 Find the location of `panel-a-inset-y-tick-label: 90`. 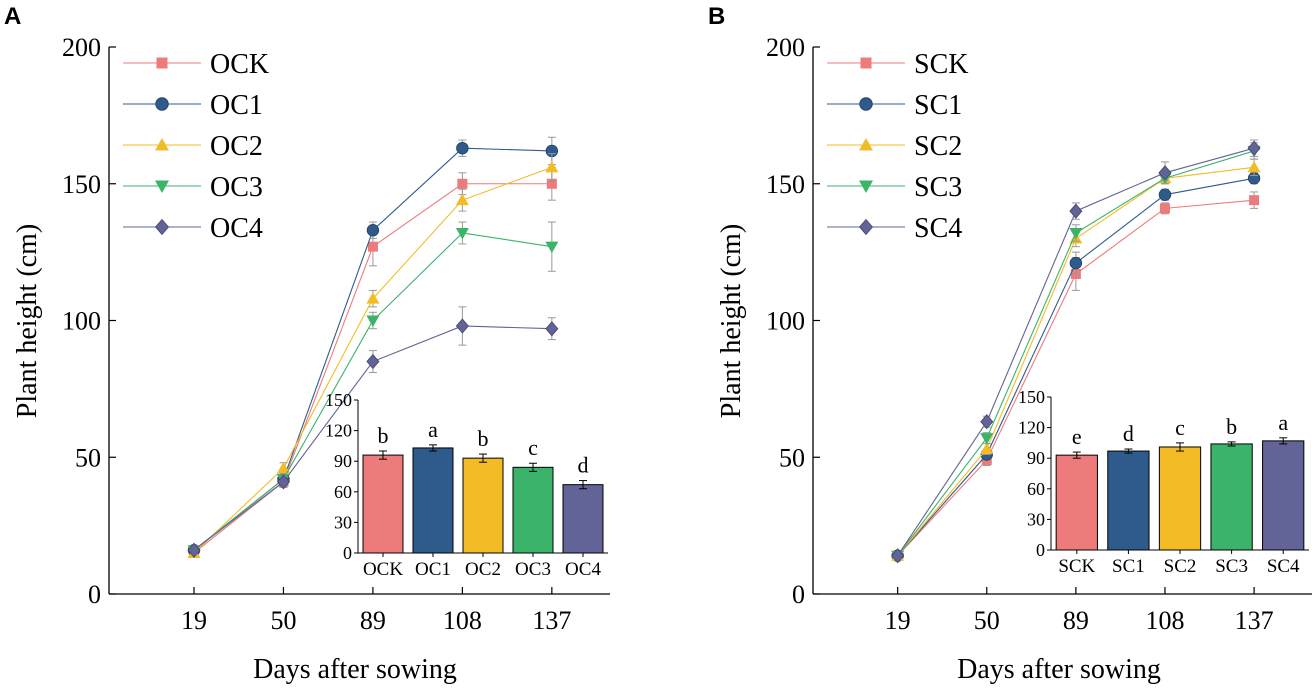

panel-a-inset-y-tick-label: 90 is located at coordinates (343, 461).